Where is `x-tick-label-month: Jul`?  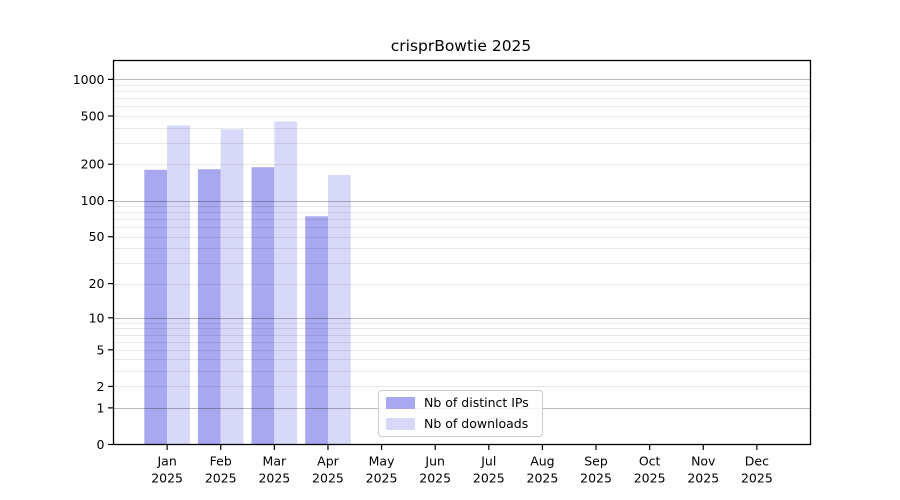
x-tick-label-month: Jul is located at coordinates (488, 461).